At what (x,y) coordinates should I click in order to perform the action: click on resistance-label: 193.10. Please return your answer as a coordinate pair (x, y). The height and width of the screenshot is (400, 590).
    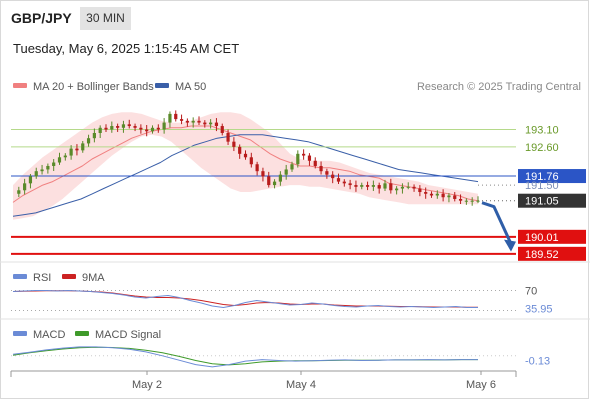
    Looking at the image, I should click on (542, 131).